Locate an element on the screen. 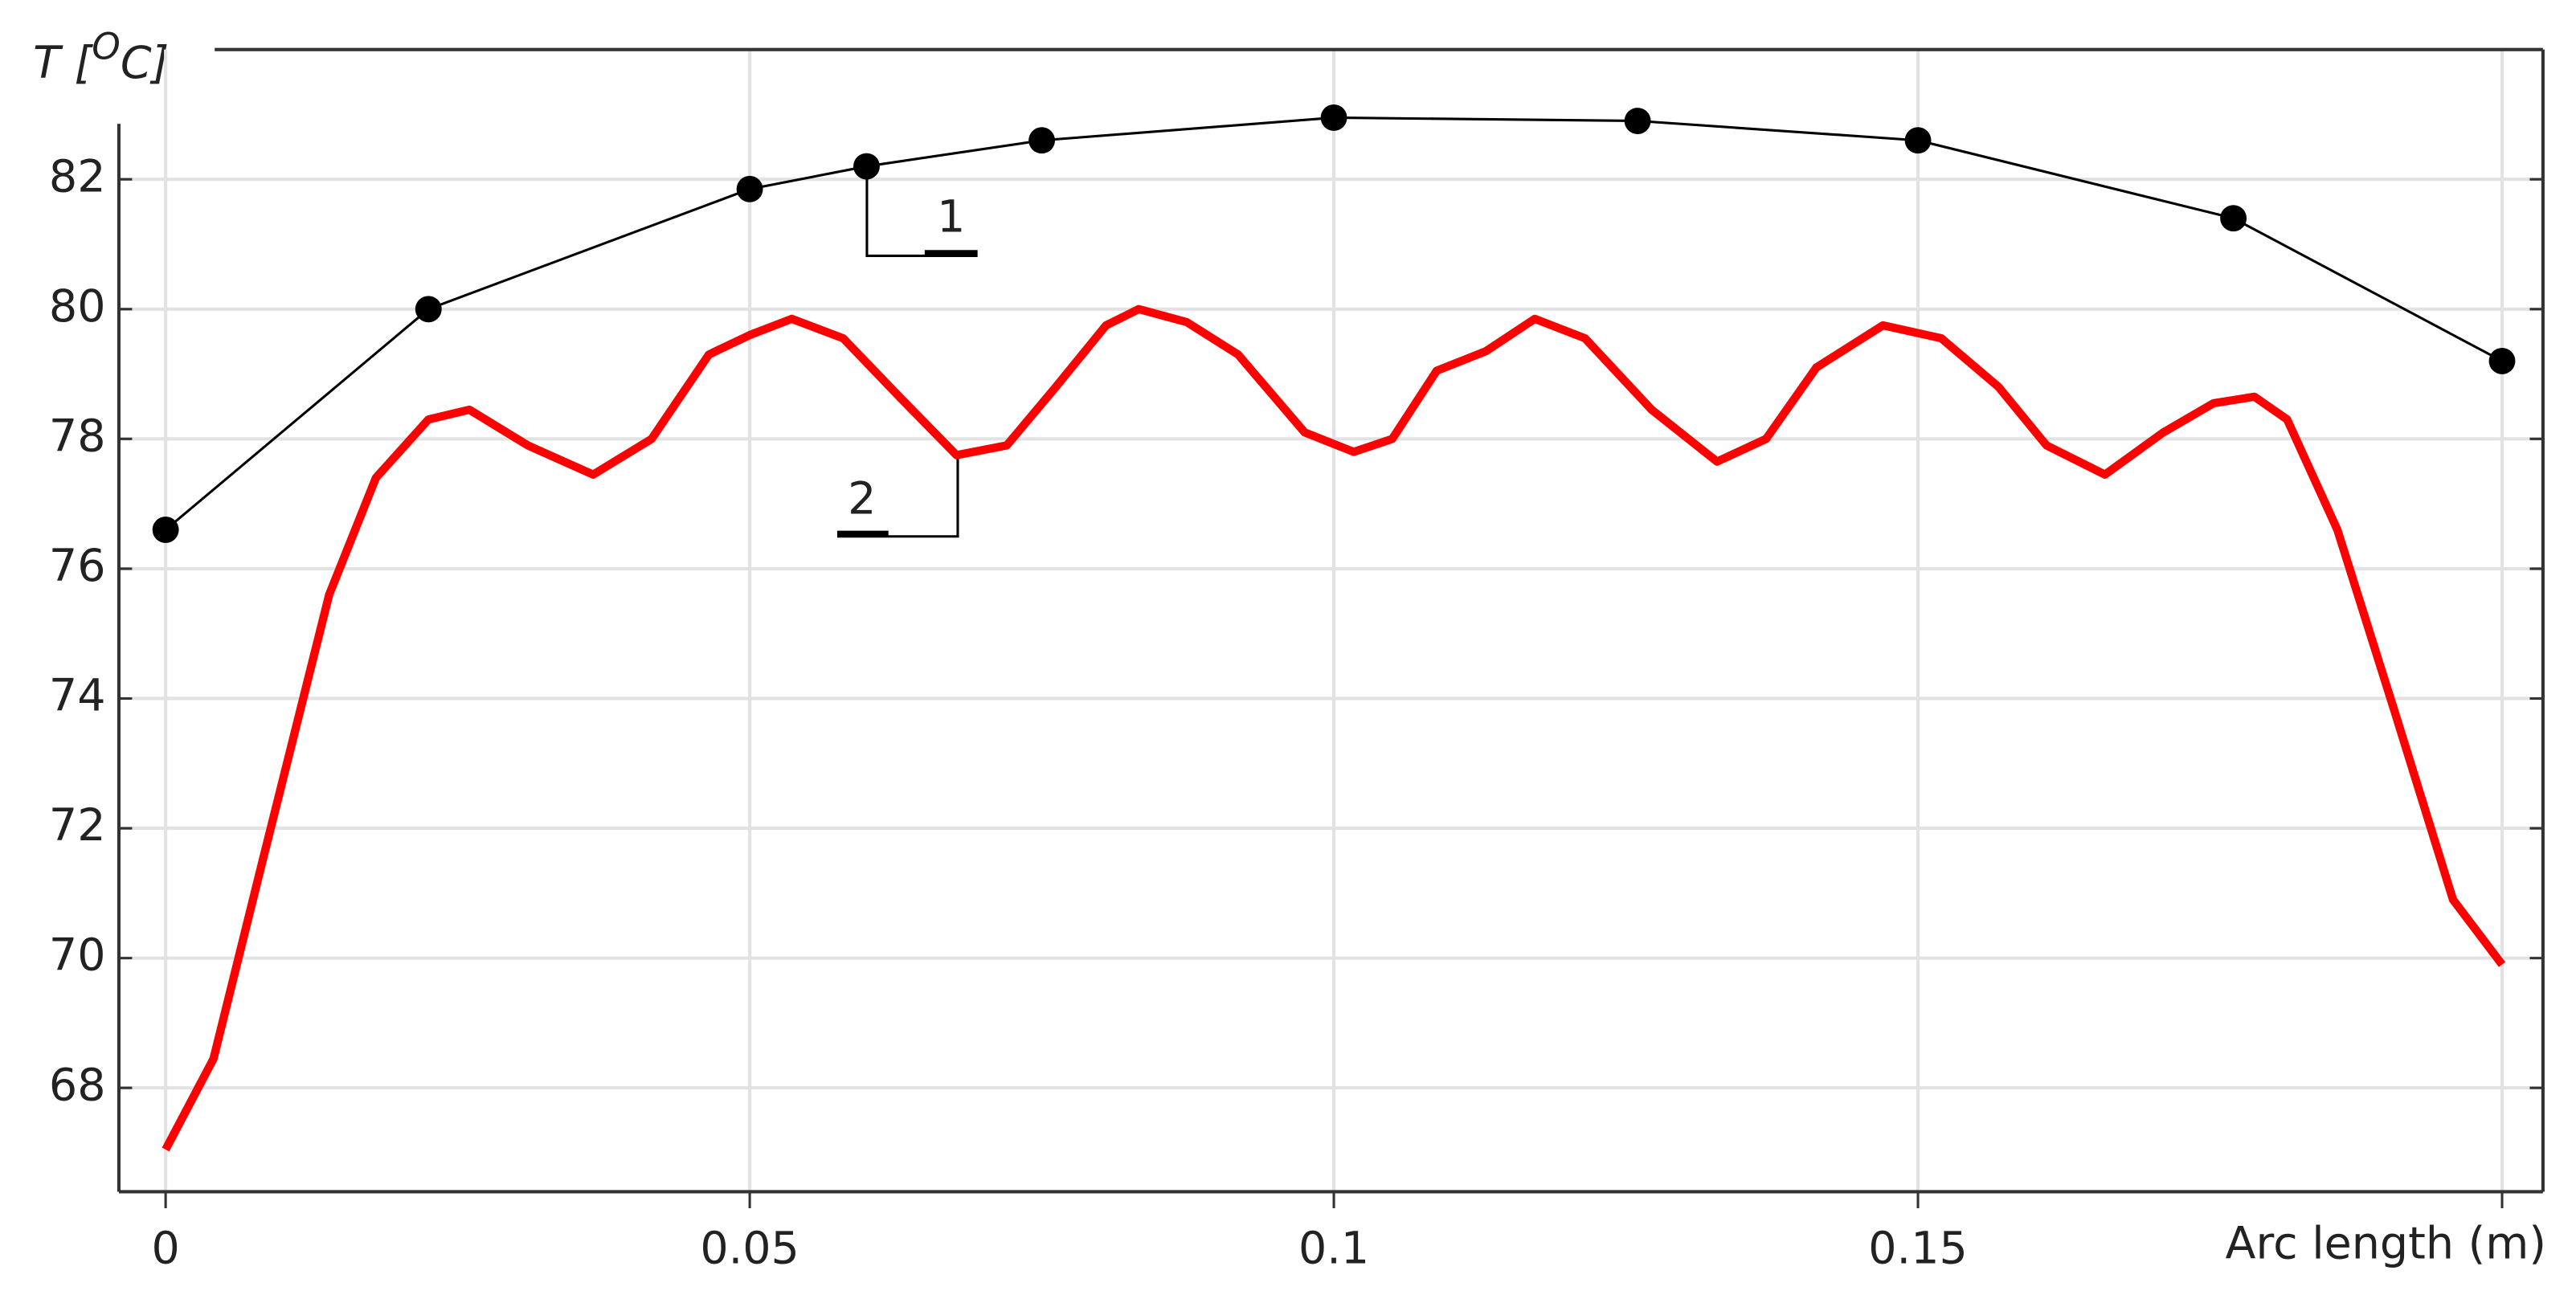 This screenshot has height=1299, width=2576. x-axis-label: Arc length (m) is located at coordinates (2386, 1243).